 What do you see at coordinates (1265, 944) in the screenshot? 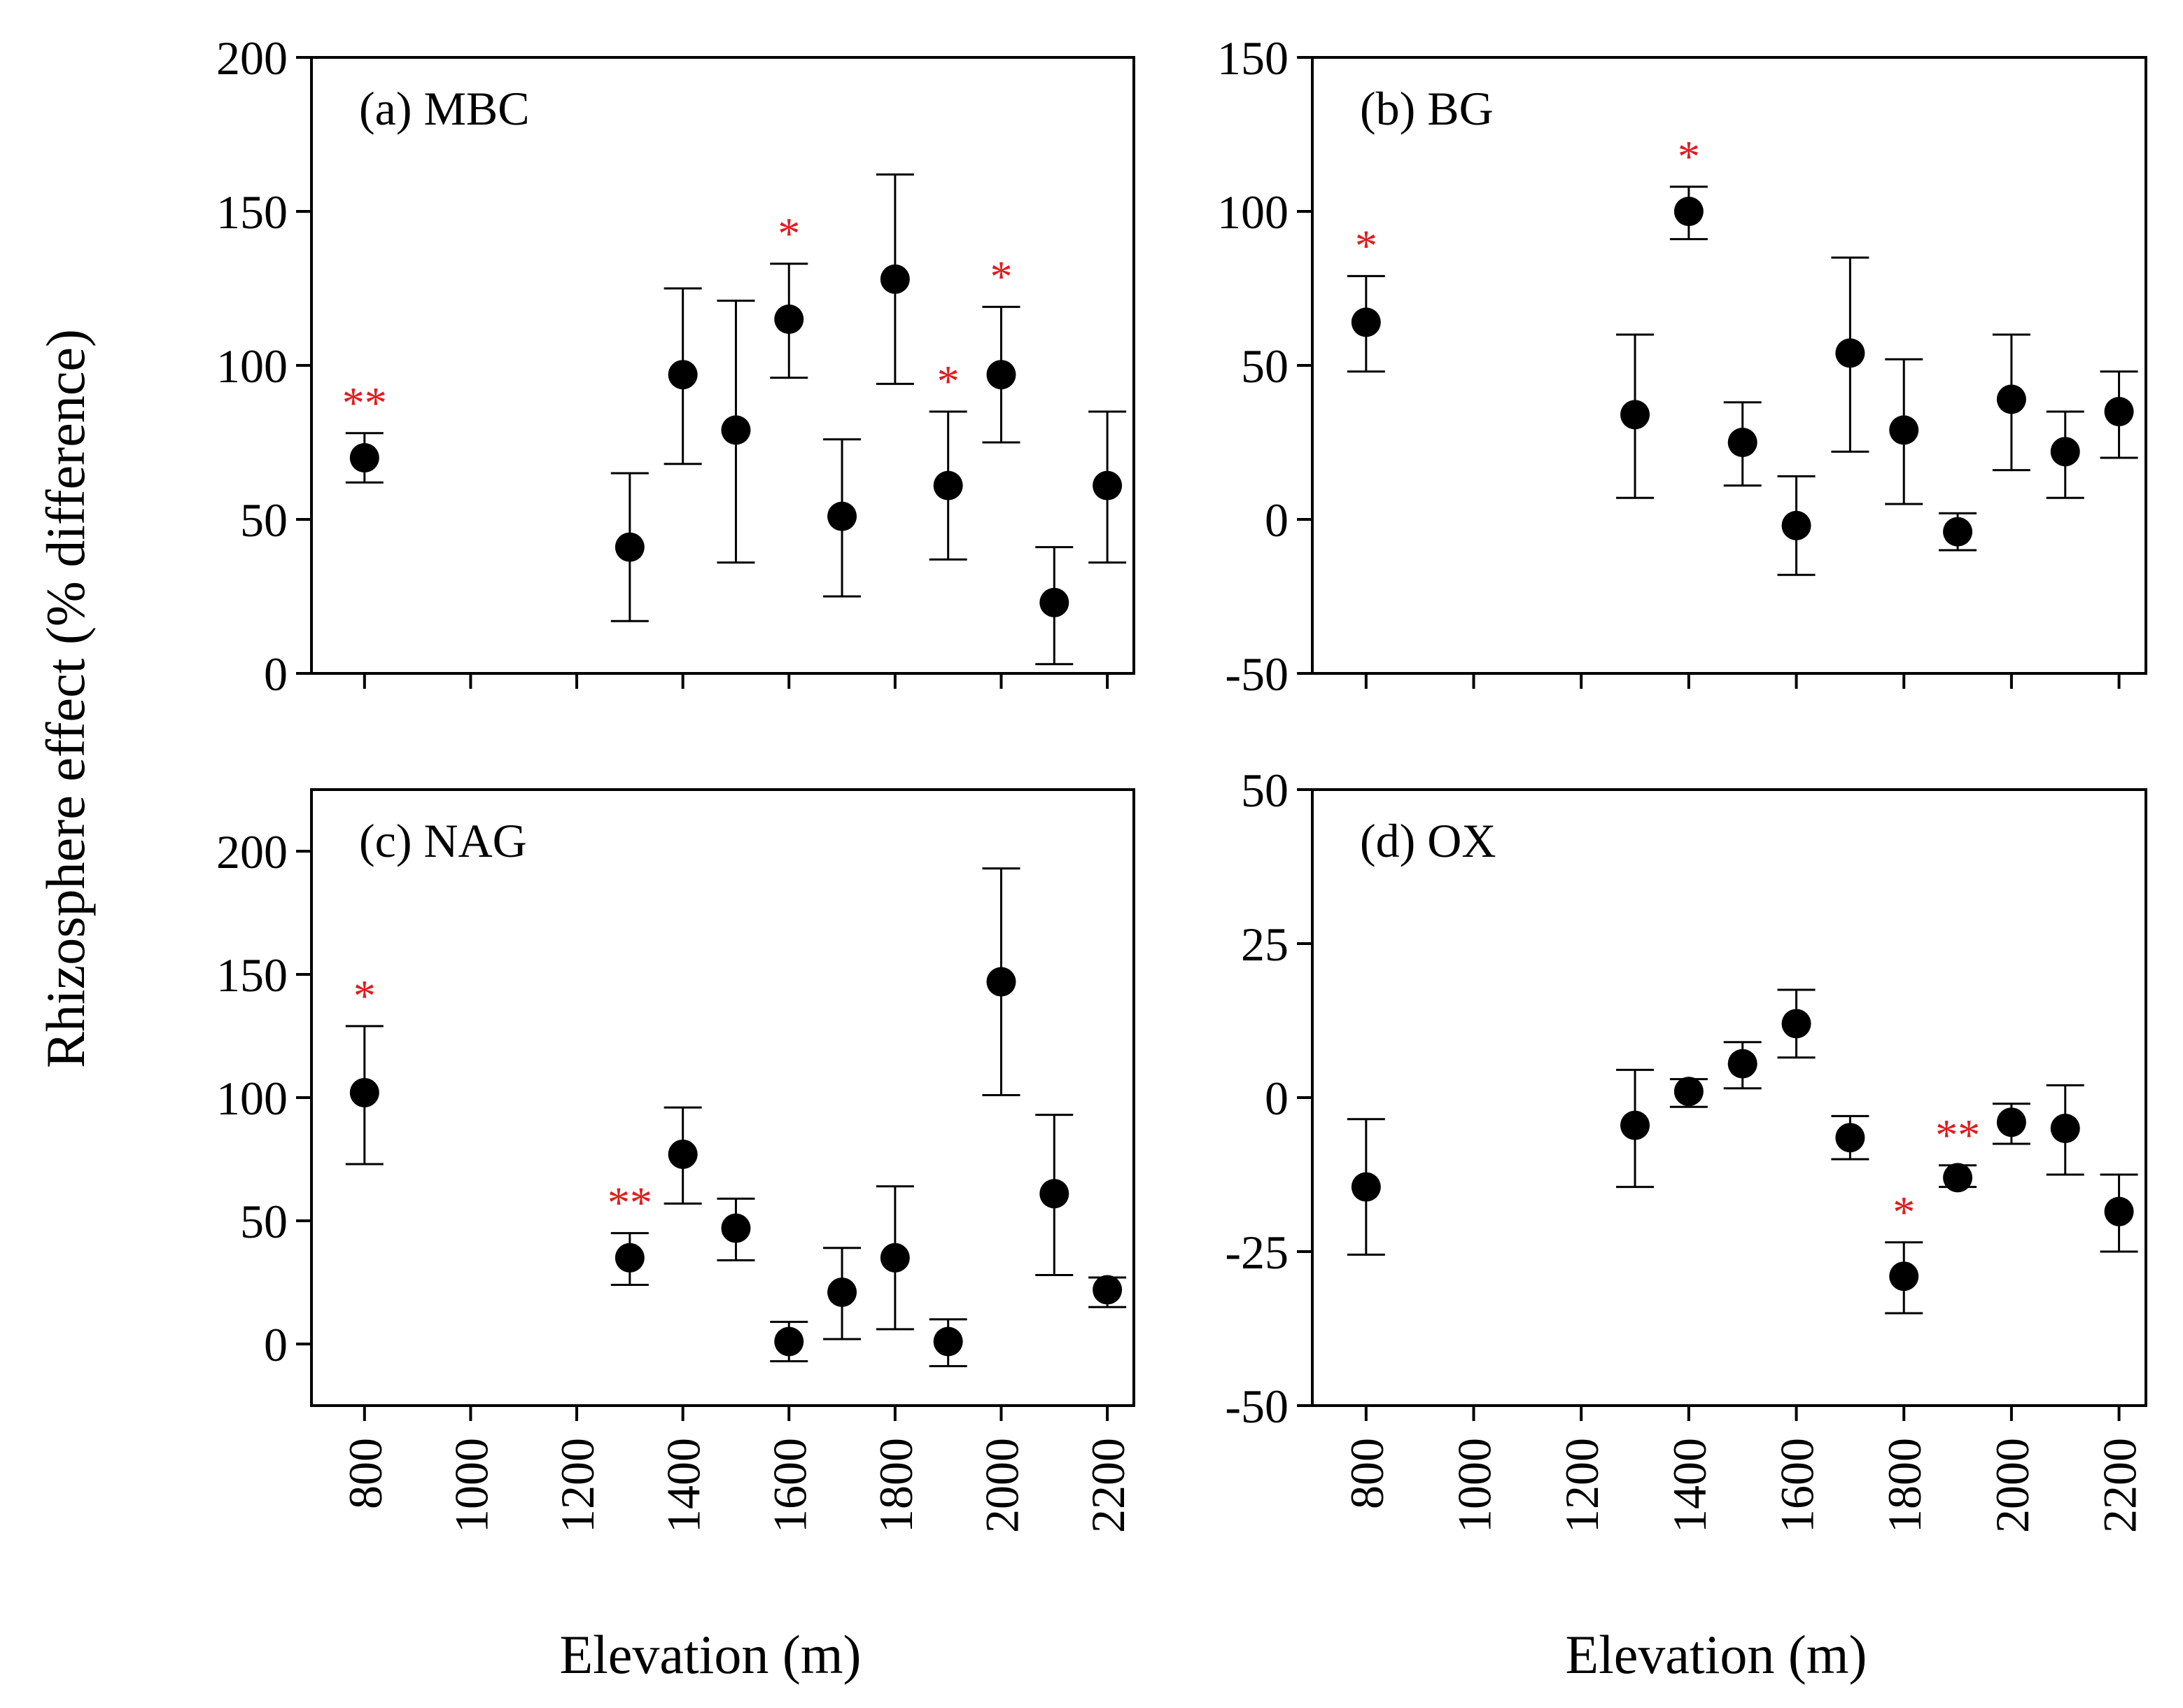
I see `y-tick-label: 25` at bounding box center [1265, 944].